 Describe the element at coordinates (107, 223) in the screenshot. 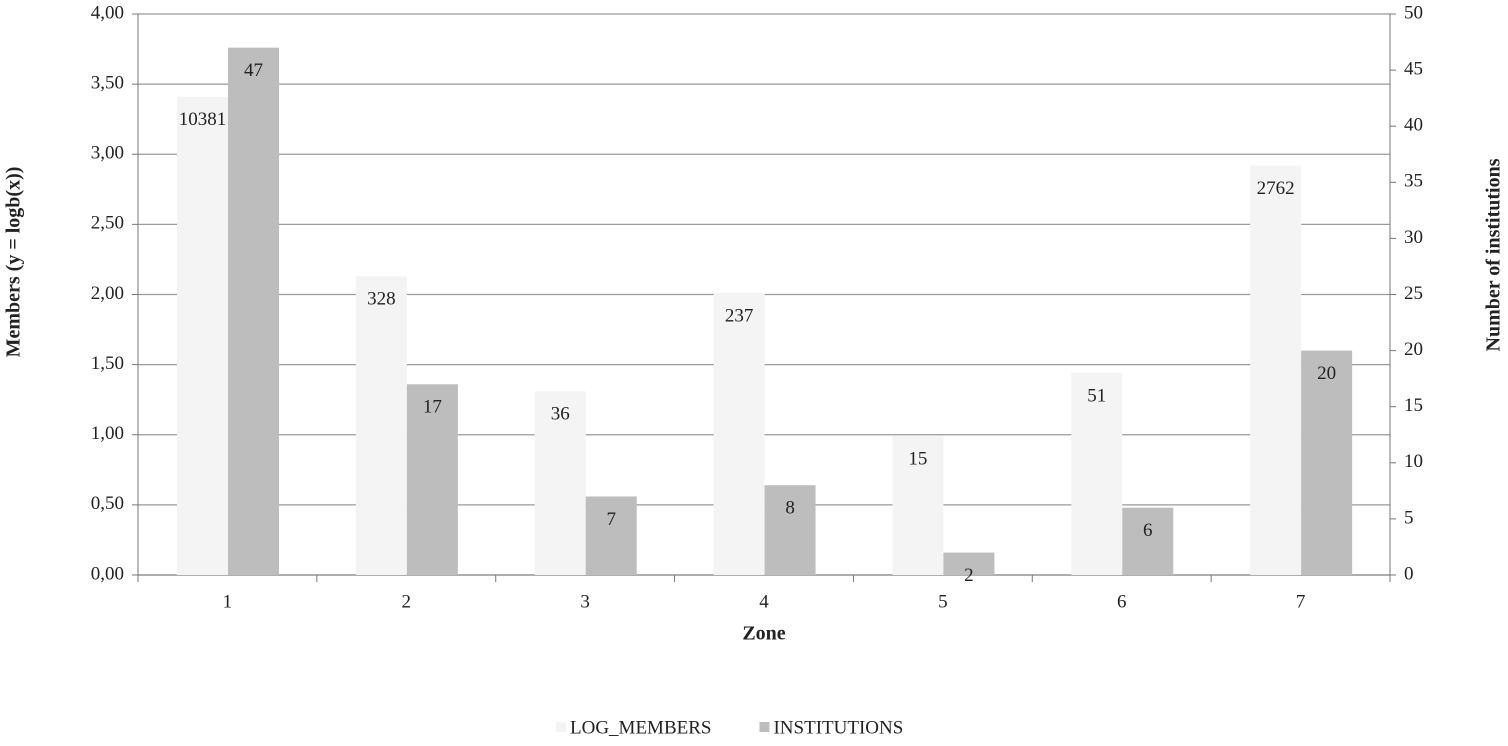

I see `y-tick-label: 2,50` at that location.